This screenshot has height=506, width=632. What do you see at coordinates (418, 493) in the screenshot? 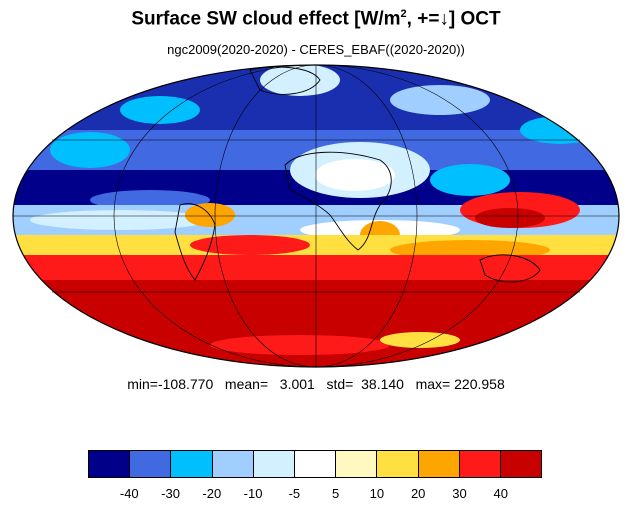
I see `colorbar-tick-label: 20` at bounding box center [418, 493].